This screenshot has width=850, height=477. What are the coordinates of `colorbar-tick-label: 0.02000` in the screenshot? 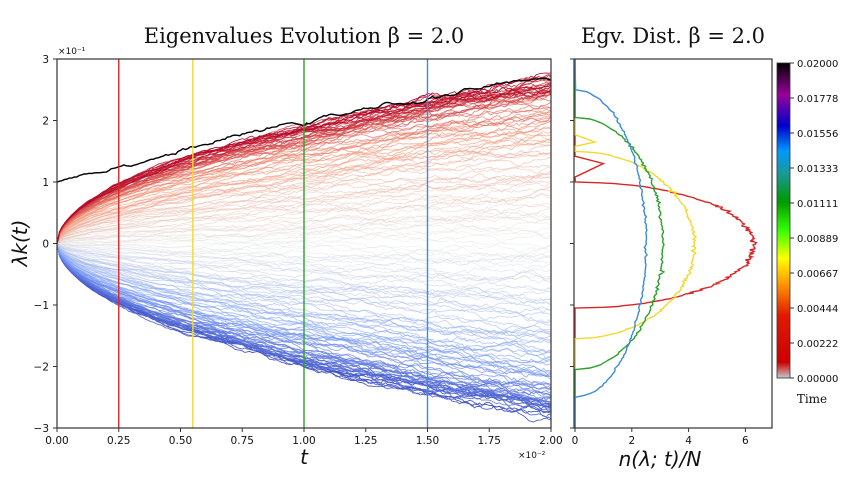 It's located at (817, 64).